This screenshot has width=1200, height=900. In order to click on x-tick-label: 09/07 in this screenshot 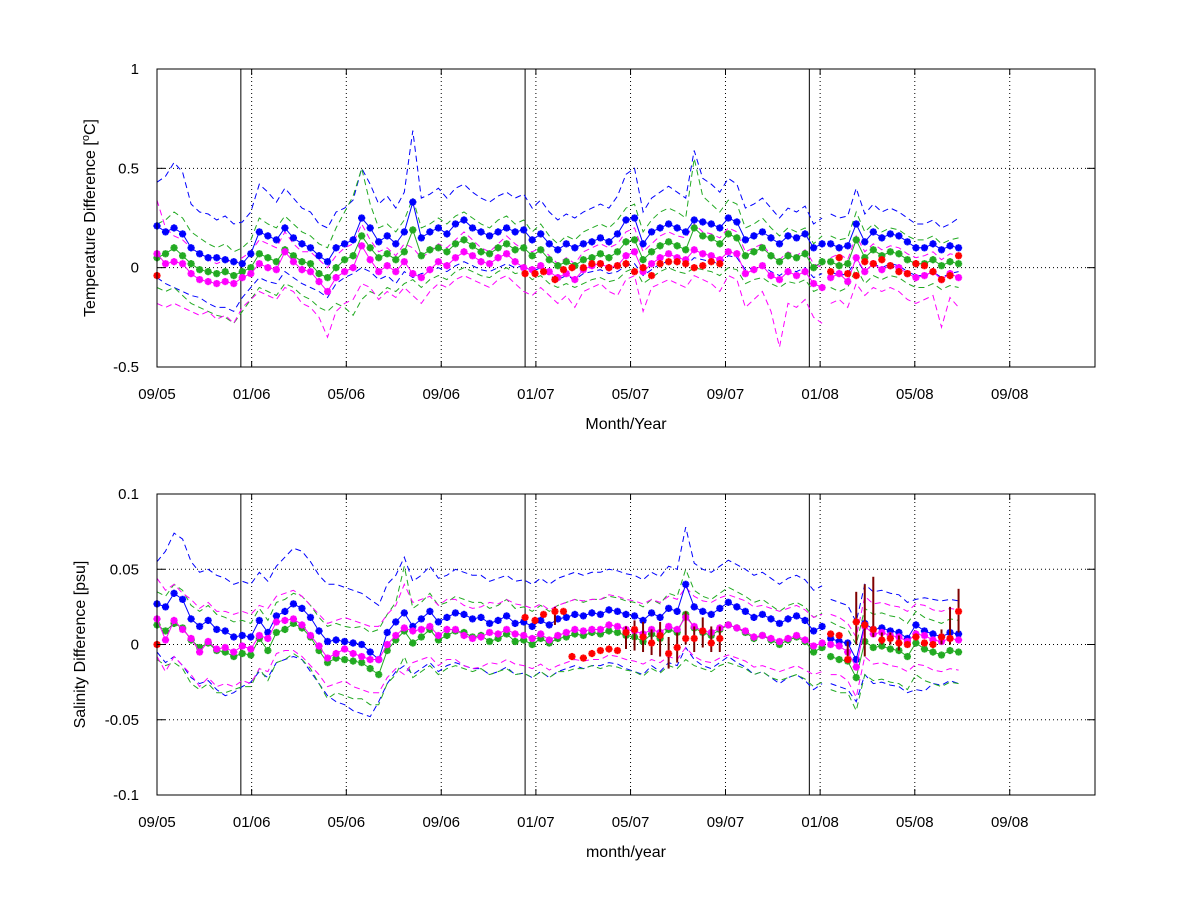, I will do `click(726, 822)`.